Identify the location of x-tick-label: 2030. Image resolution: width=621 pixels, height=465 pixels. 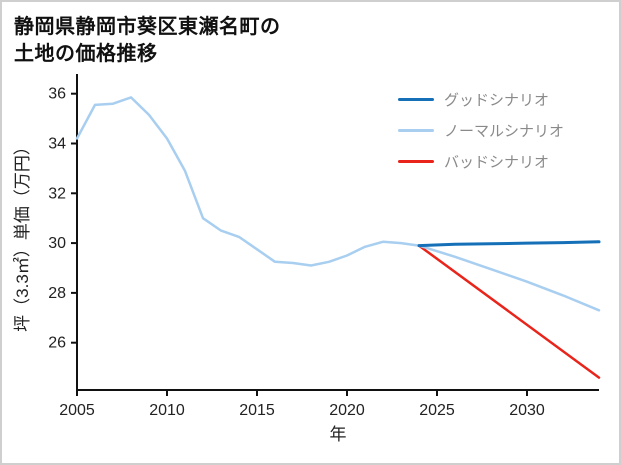
(527, 410).